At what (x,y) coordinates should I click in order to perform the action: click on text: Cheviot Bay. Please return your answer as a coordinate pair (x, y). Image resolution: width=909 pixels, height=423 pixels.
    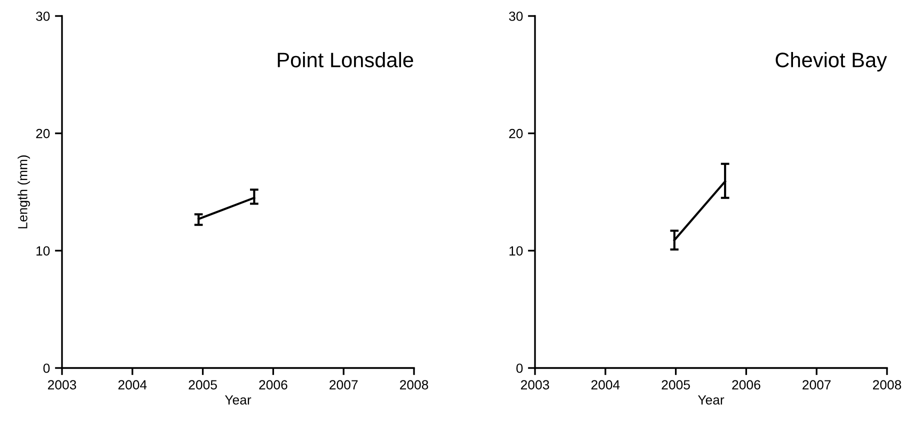
    Looking at the image, I should click on (831, 62).